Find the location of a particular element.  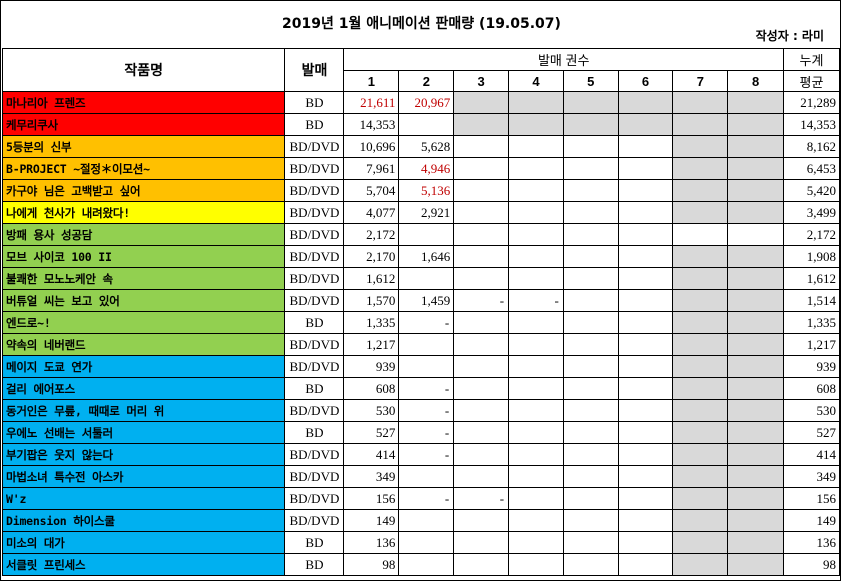

format-header: 발매 is located at coordinates (314, 70).